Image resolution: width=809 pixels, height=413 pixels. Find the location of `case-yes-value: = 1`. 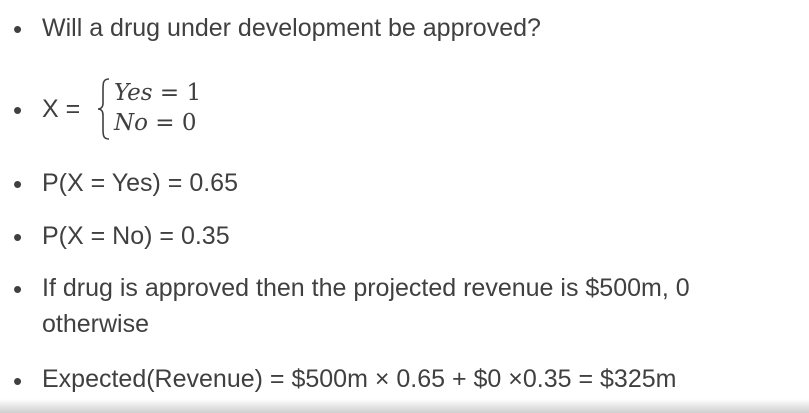

case-yes-value: = 1 is located at coordinates (177, 93).